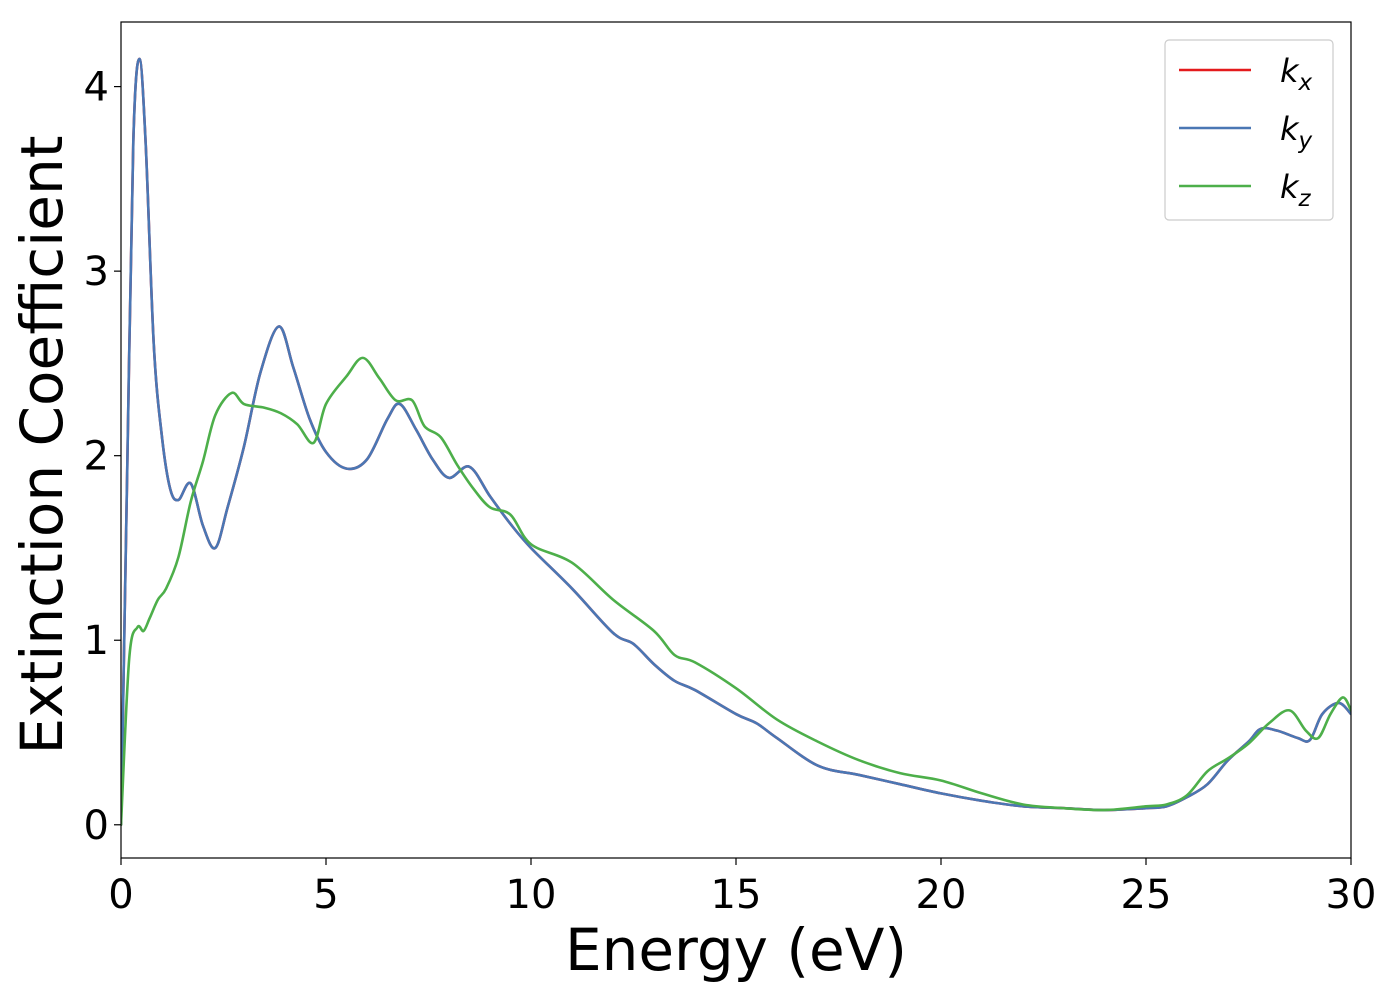 The image size is (1400, 1000). Describe the element at coordinates (941, 895) in the screenshot. I see `x-tick-label: 20` at that location.